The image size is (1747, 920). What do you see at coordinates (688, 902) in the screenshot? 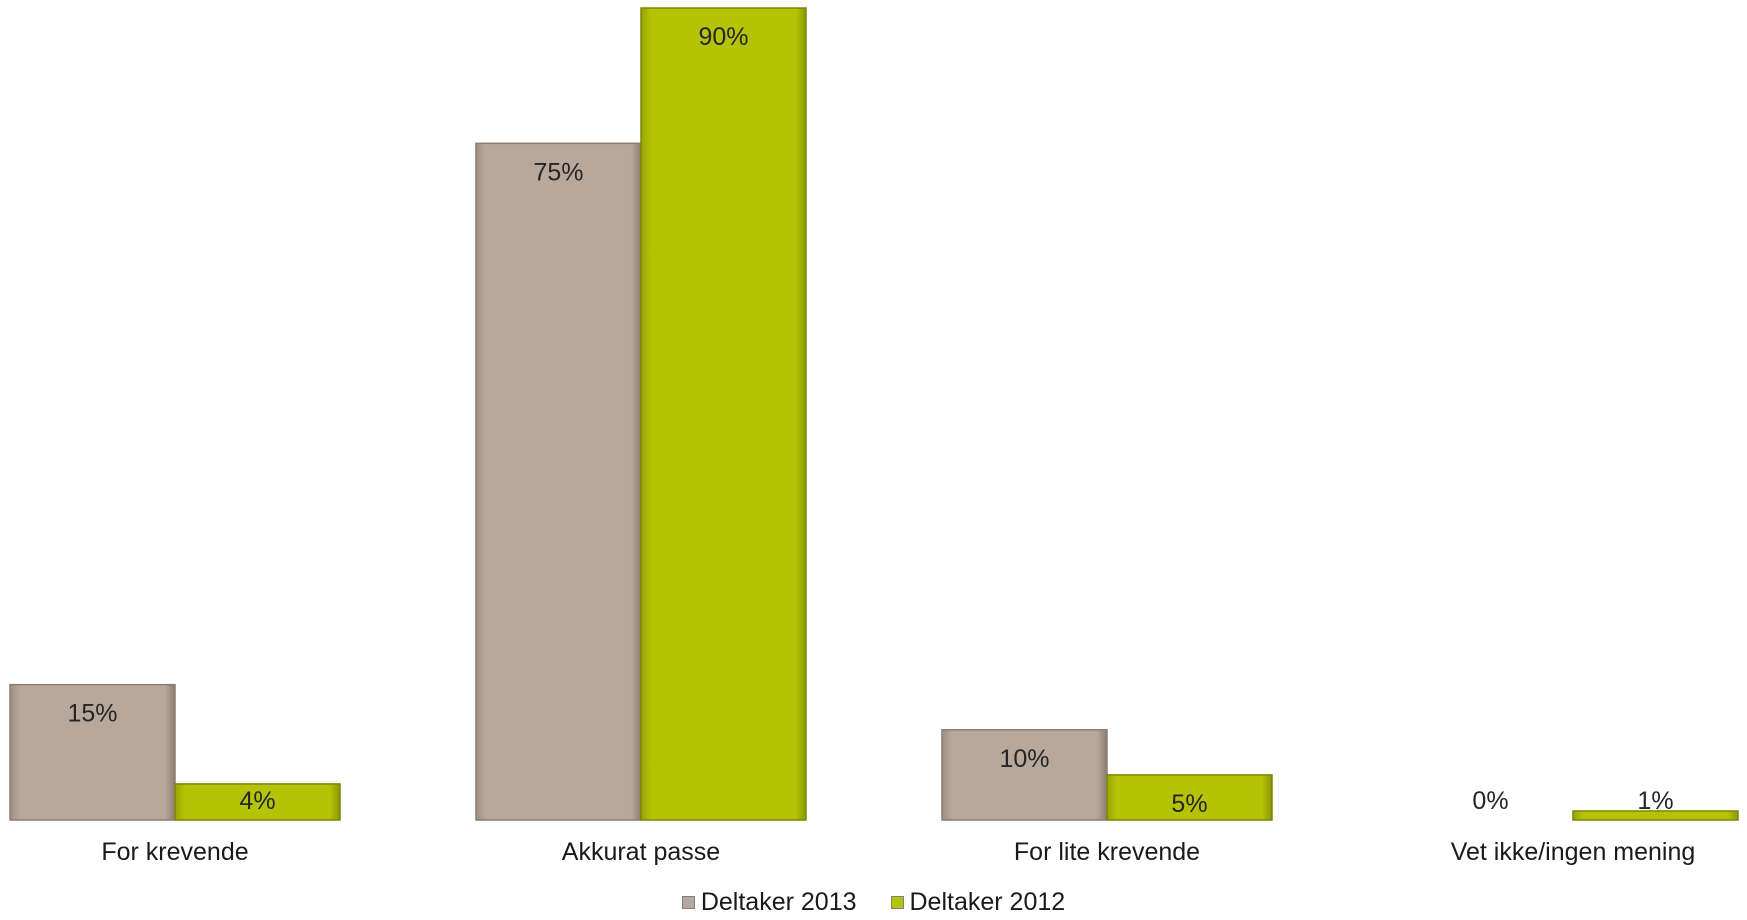
I see `legend-swatch-2013` at bounding box center [688, 902].